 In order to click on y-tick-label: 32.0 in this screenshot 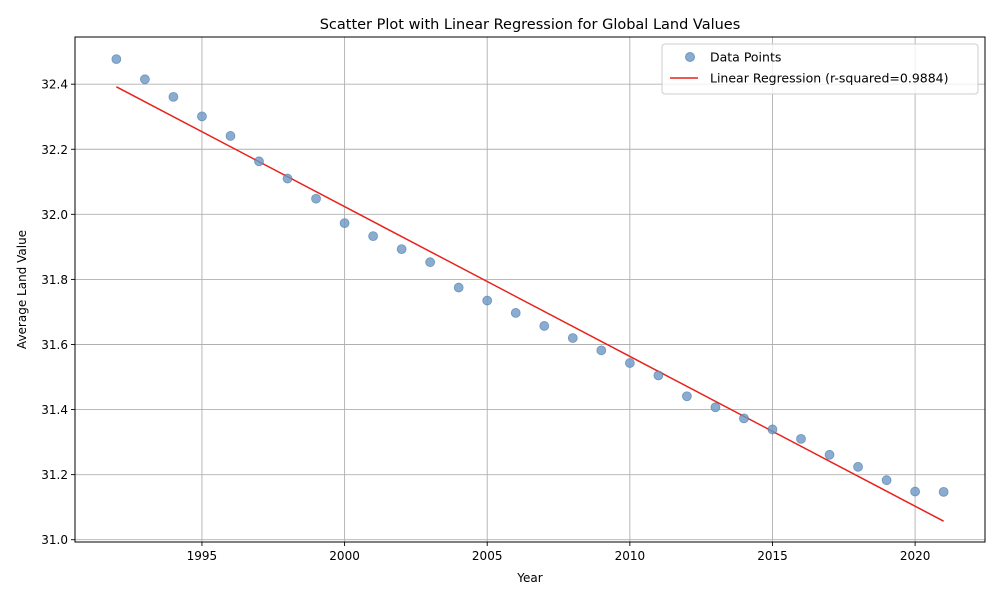, I will do `click(54, 215)`.